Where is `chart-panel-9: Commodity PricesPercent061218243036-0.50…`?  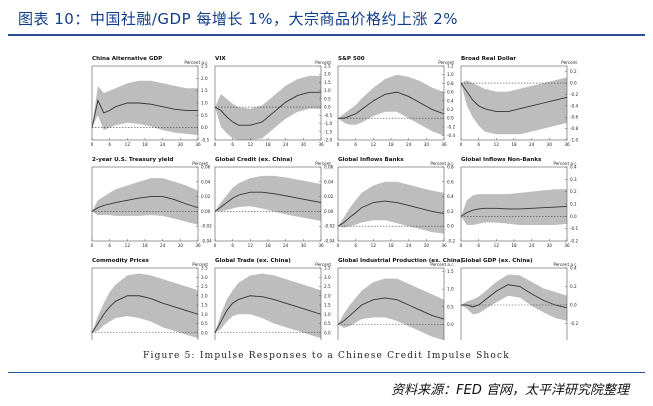 chart-panel-9: Commodity PricesPercent061218243036-0.50… is located at coordinates (150, 299).